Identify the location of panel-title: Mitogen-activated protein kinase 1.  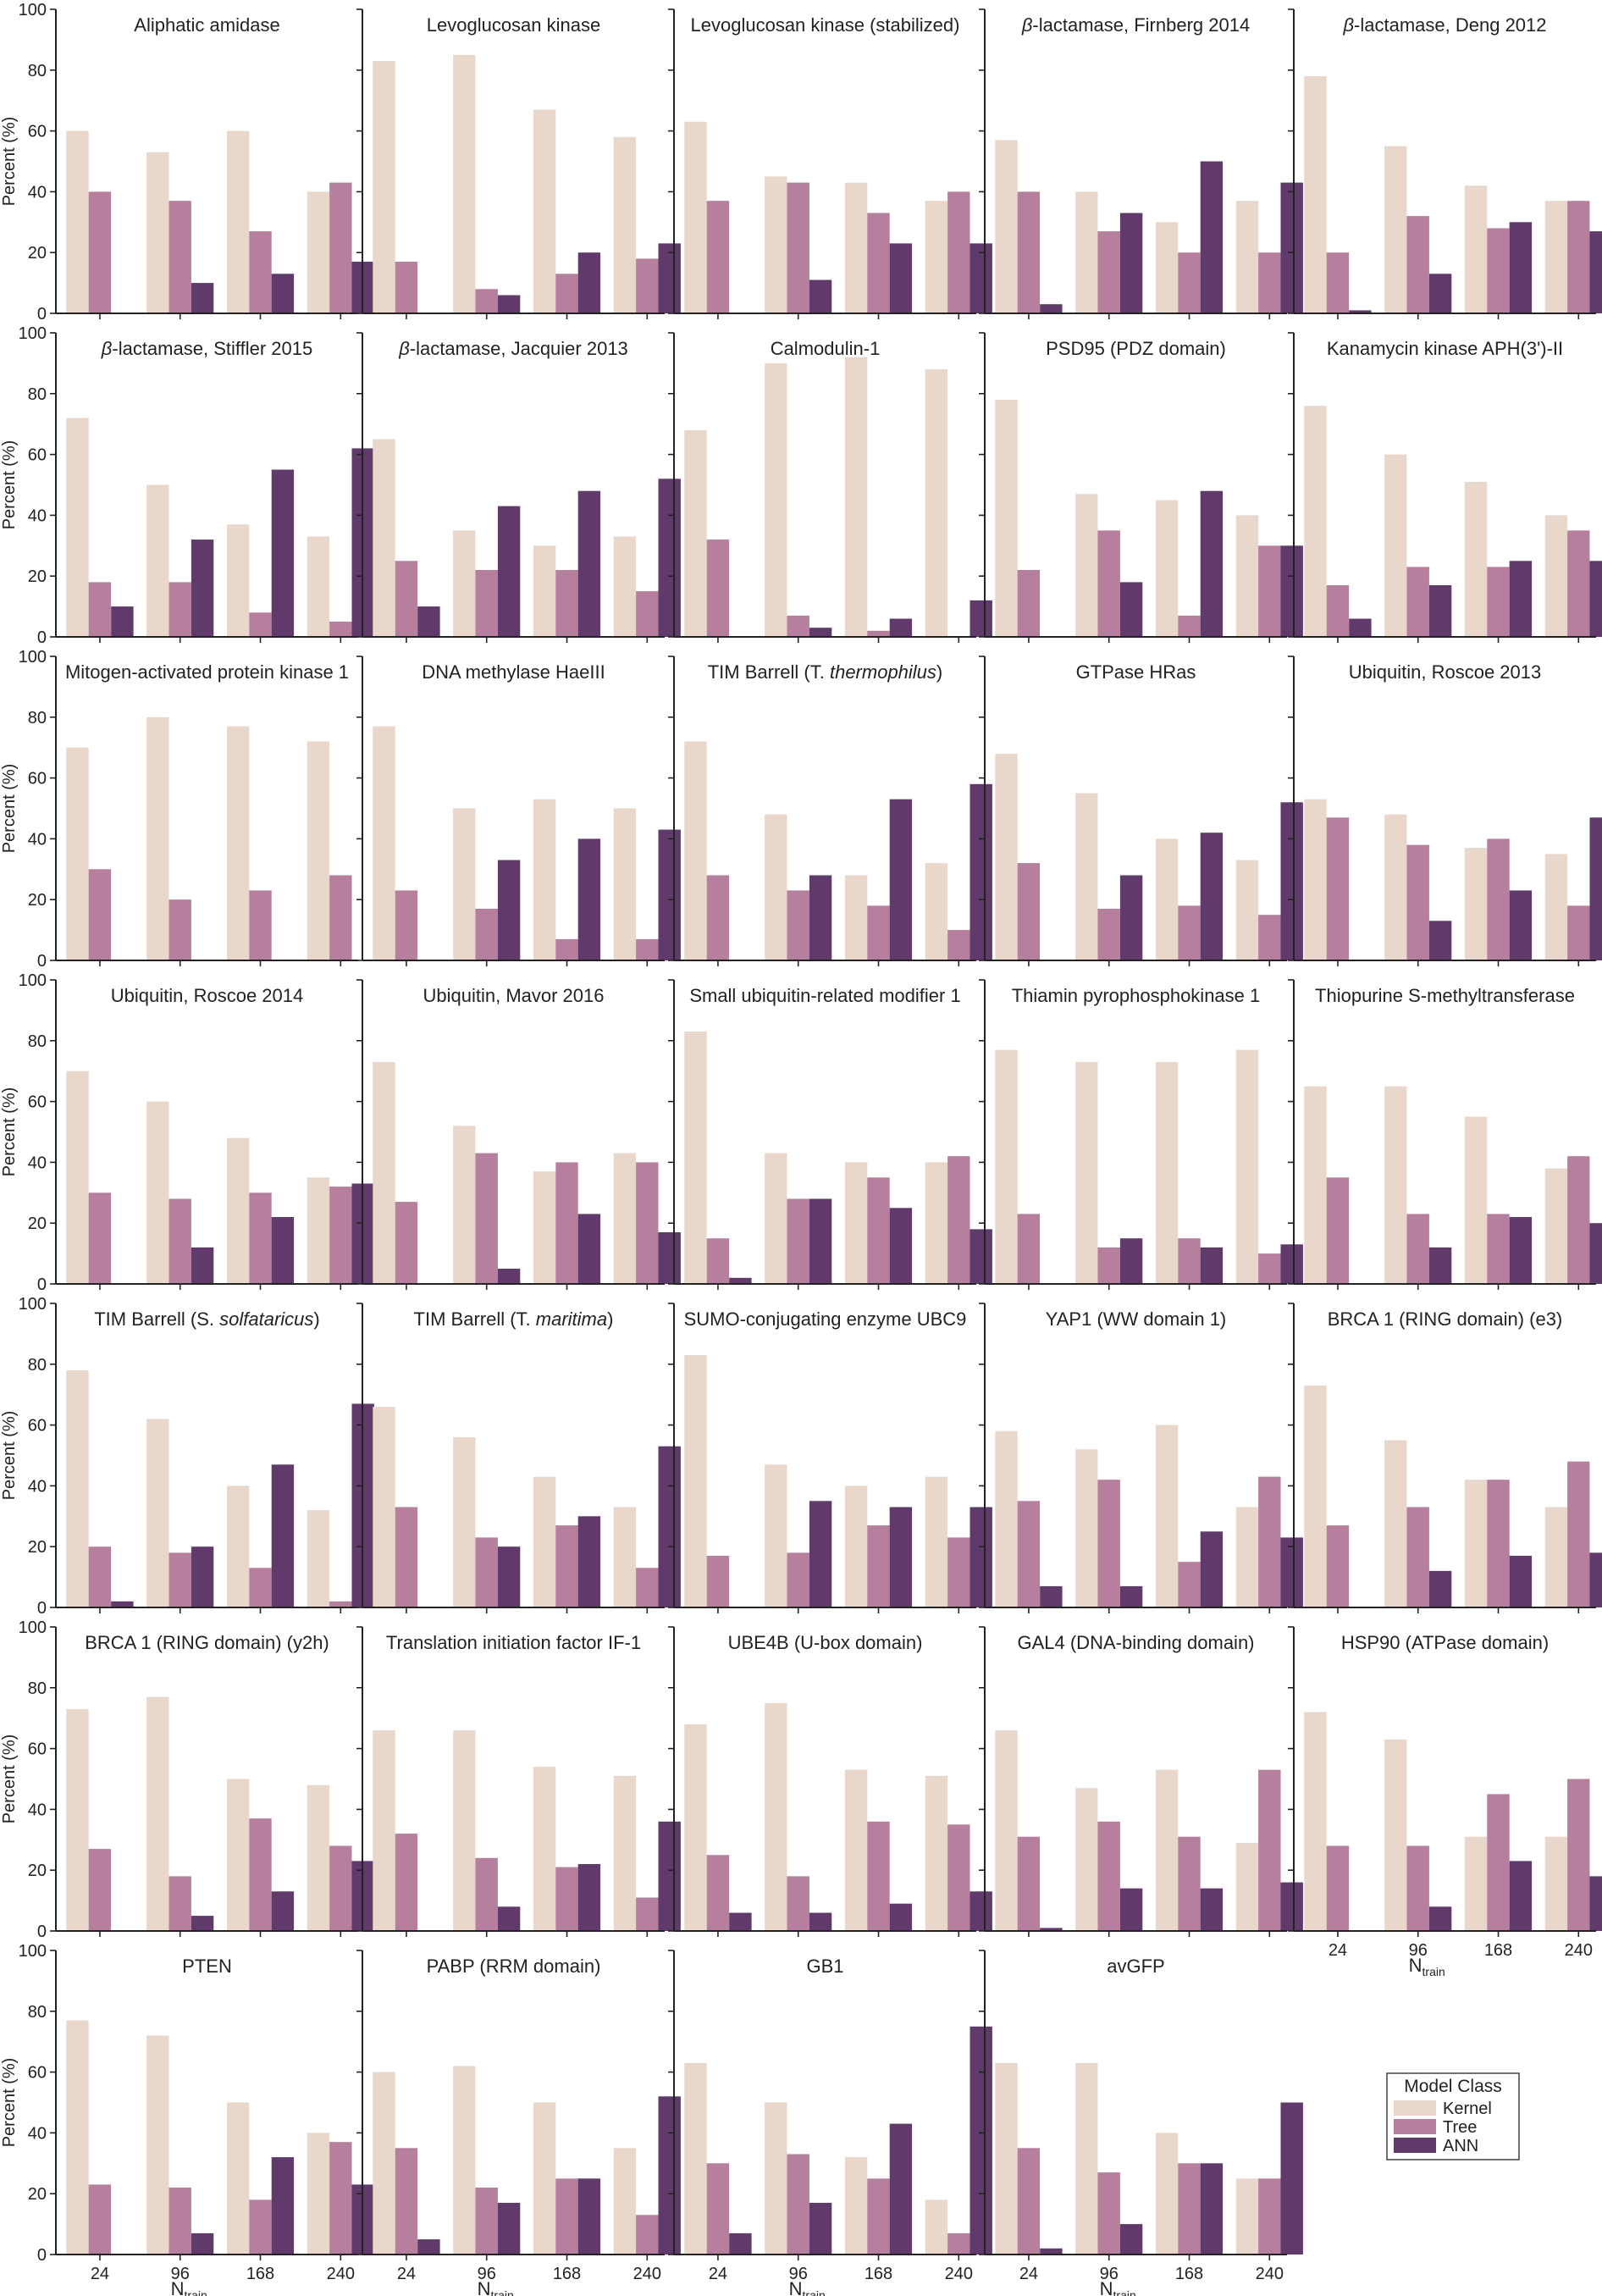
(207, 672).